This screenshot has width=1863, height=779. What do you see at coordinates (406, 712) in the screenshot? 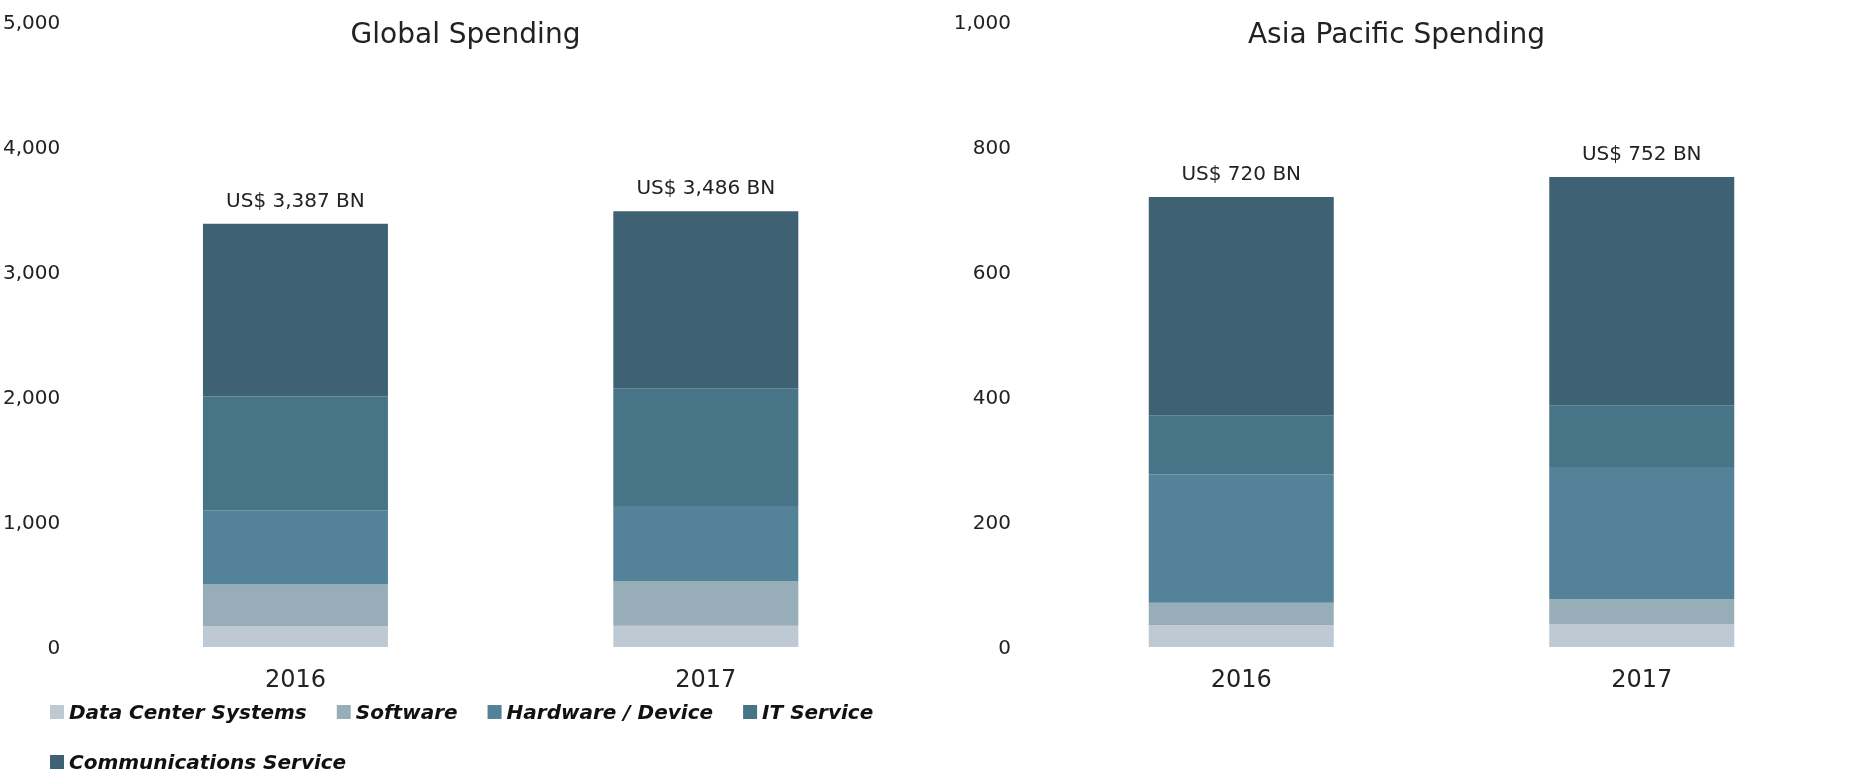
I see `legend-label: Software` at bounding box center [406, 712].